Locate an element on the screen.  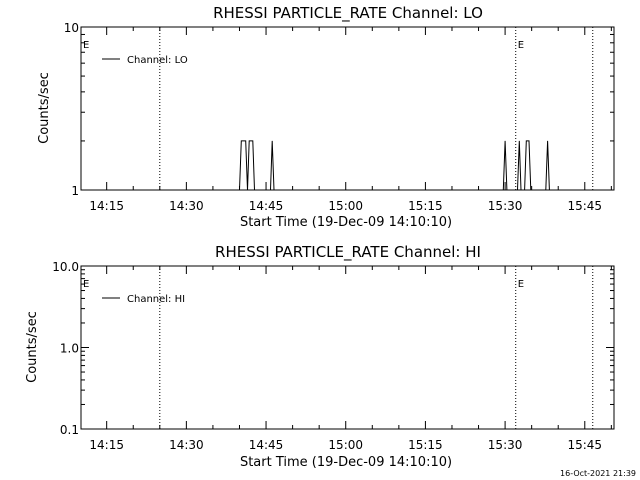
y-axis-label-hi: Counts/sec is located at coordinates (32, 347).